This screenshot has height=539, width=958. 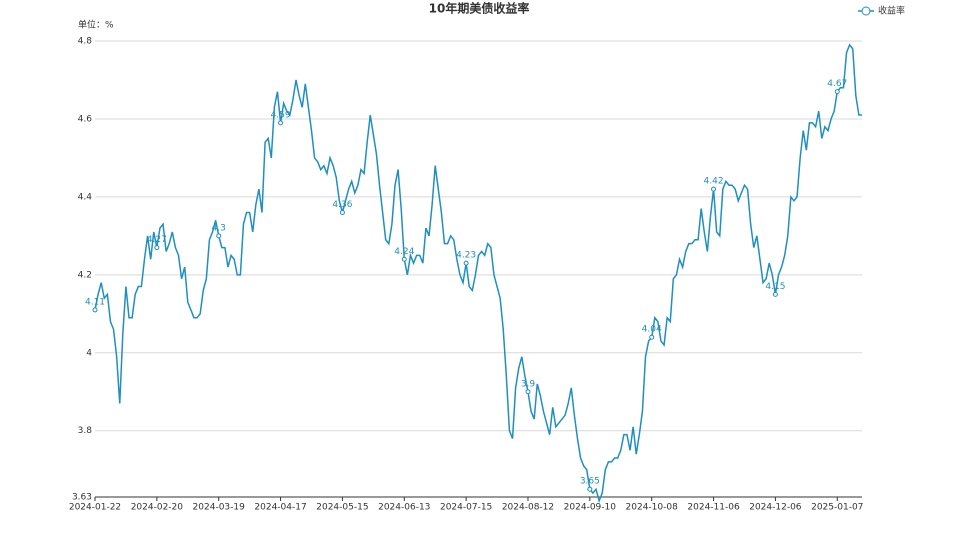 What do you see at coordinates (157, 240) in the screenshot?
I see `data-label: 4.27` at bounding box center [157, 240].